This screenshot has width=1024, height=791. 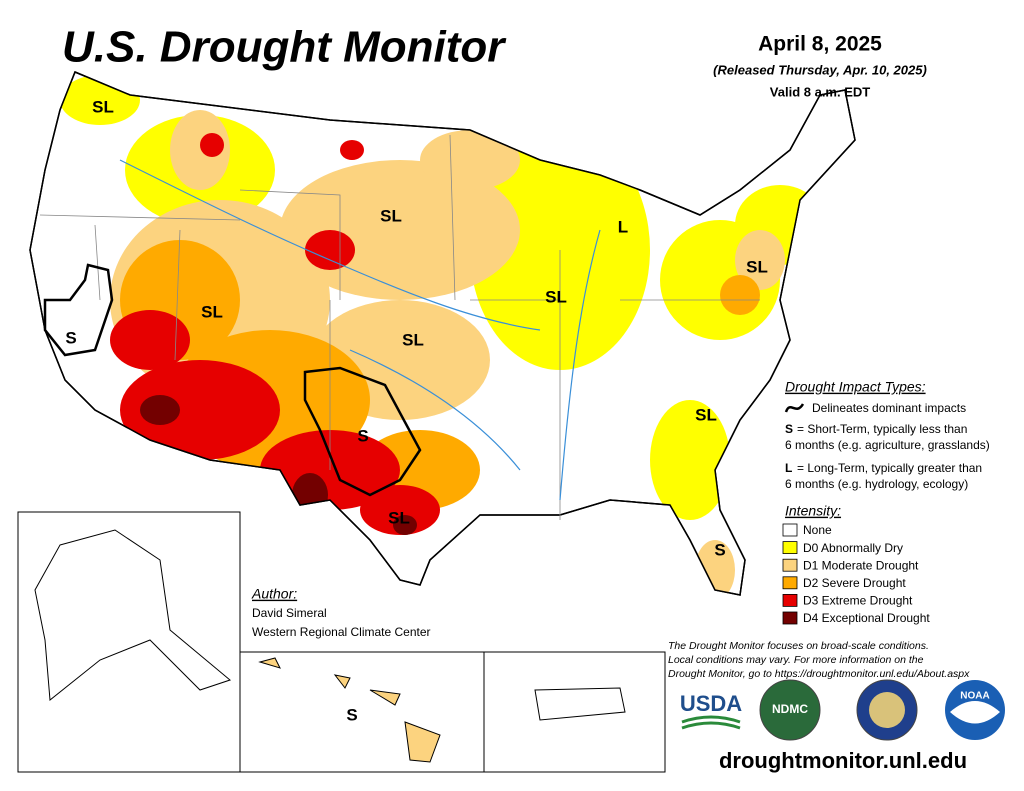 I want to click on released: (Released Thursday, Apr. 10, 2025), so click(x=820, y=69).